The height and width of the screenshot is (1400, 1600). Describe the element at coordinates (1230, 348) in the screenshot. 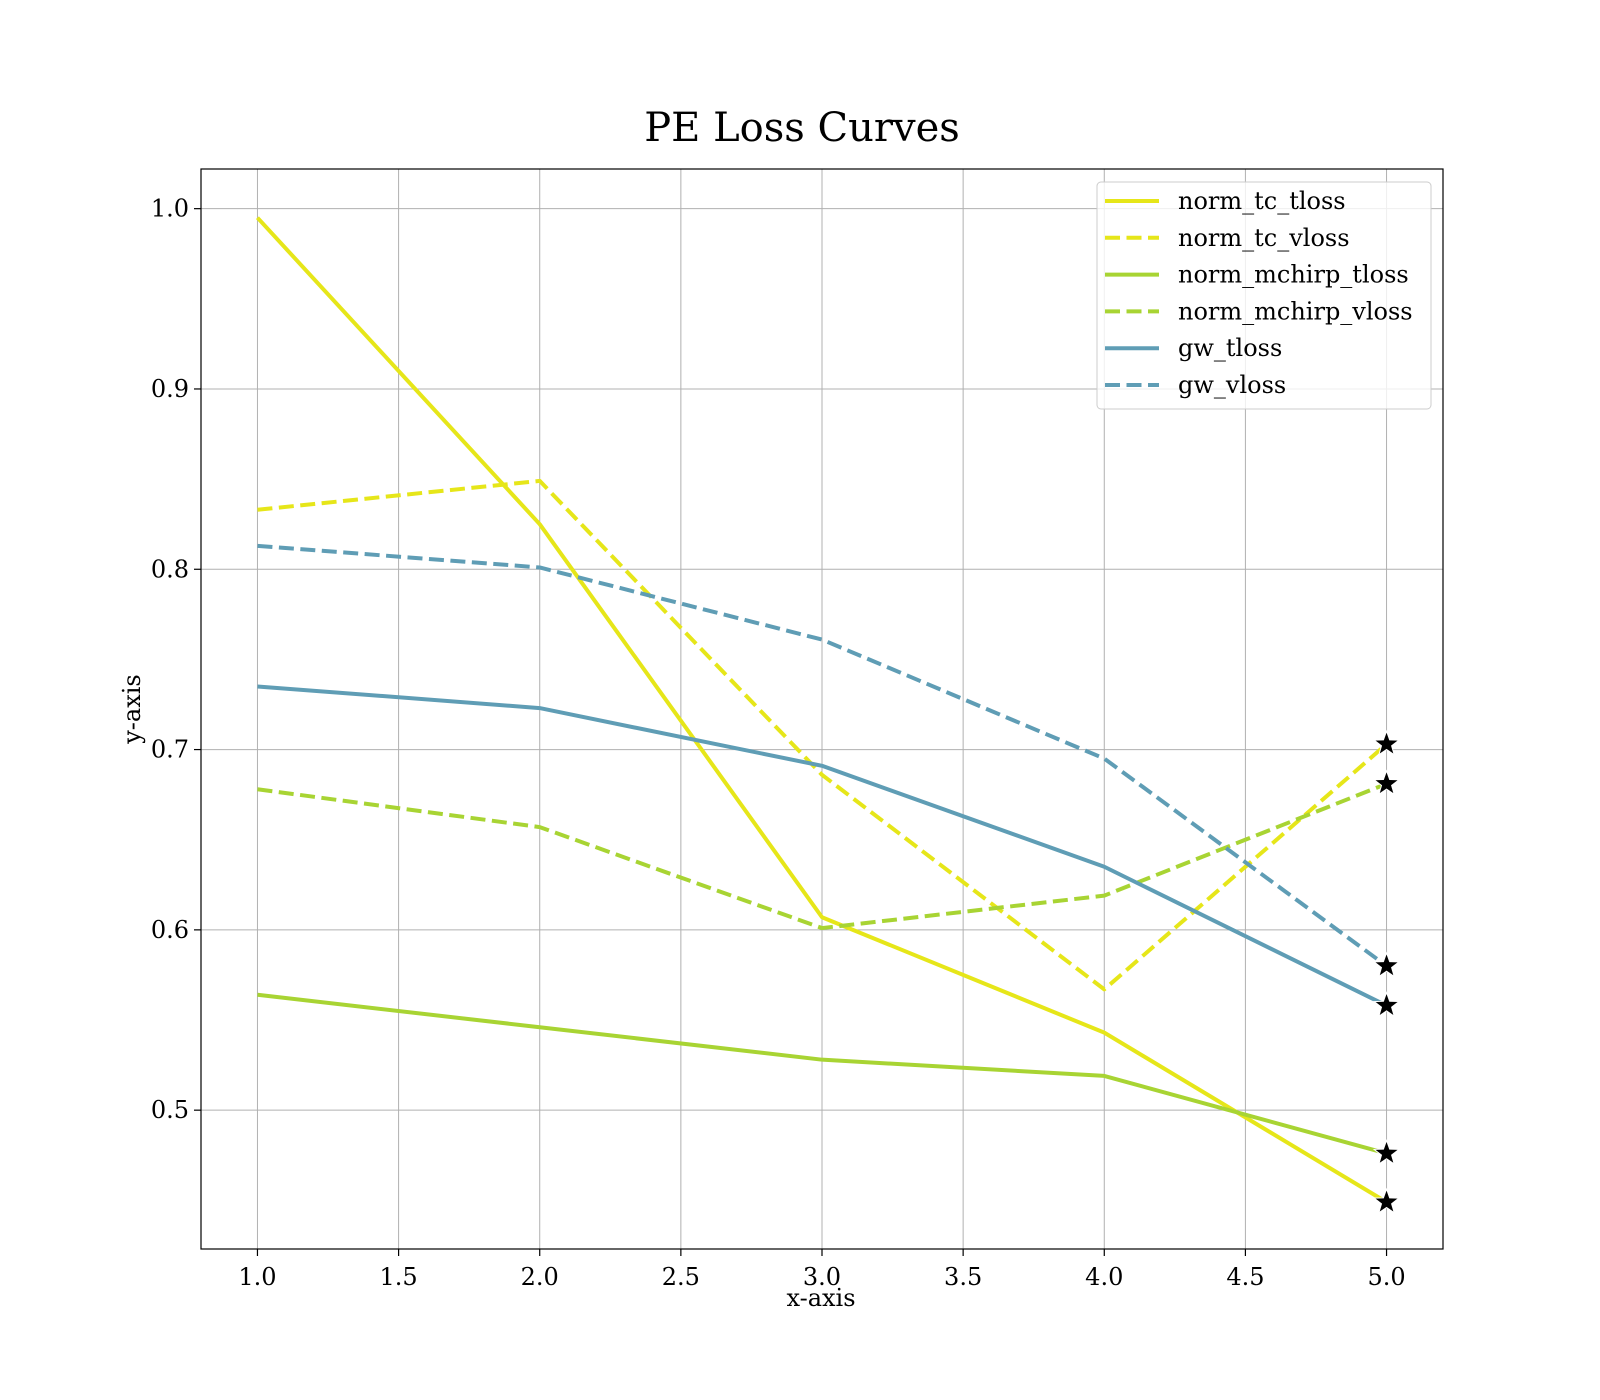

I see `legend-label-gw_tloss: gw_tloss` at that location.